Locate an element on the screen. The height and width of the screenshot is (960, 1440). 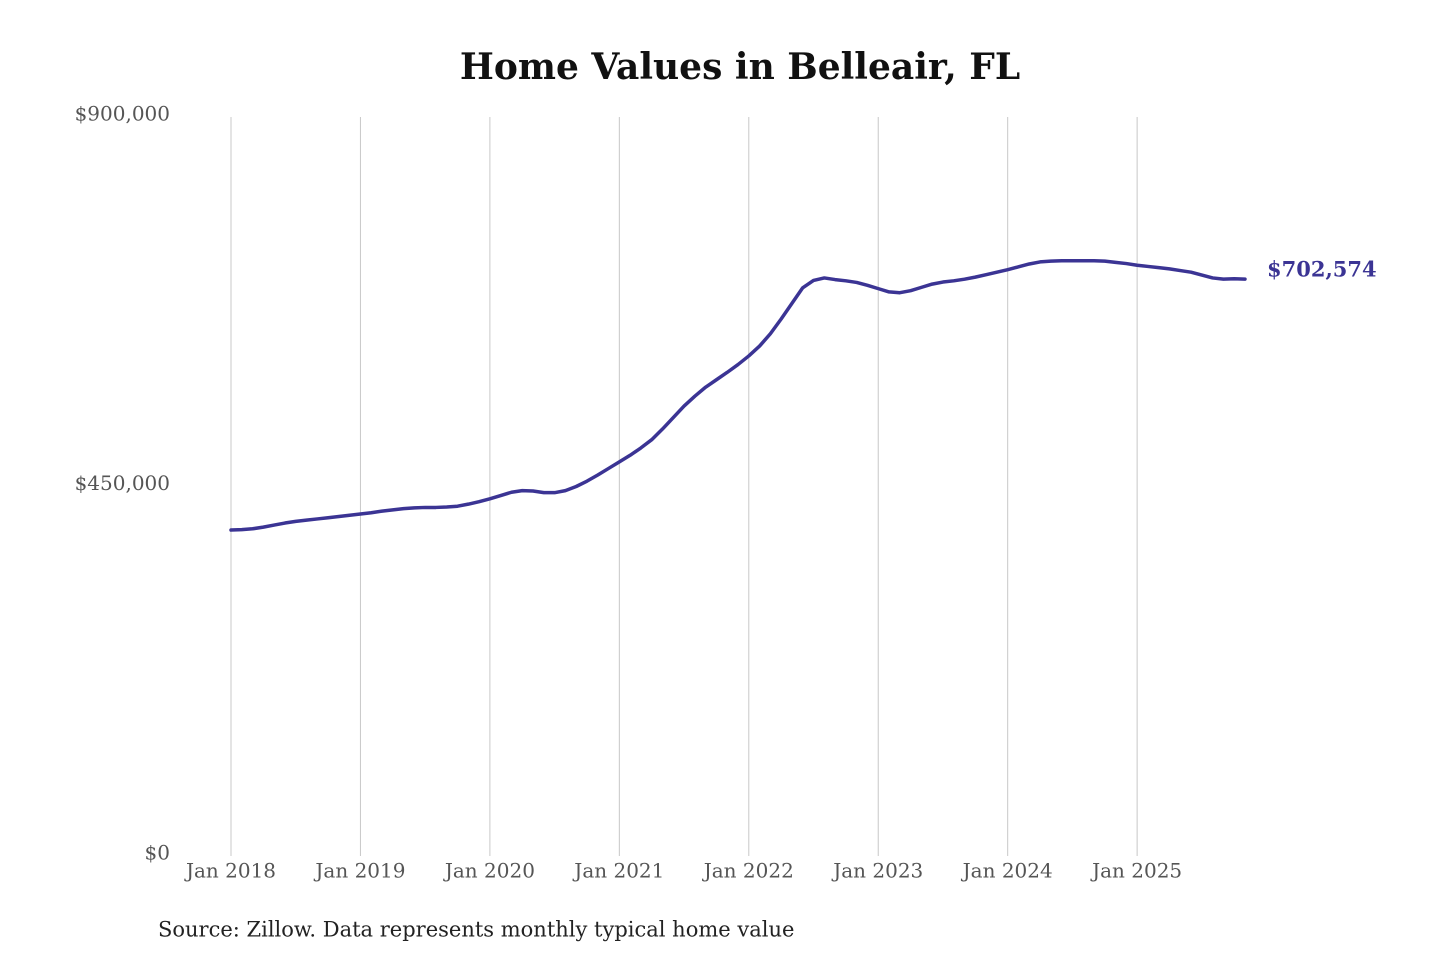
end-value-label: $702,574 is located at coordinates (1322, 269).